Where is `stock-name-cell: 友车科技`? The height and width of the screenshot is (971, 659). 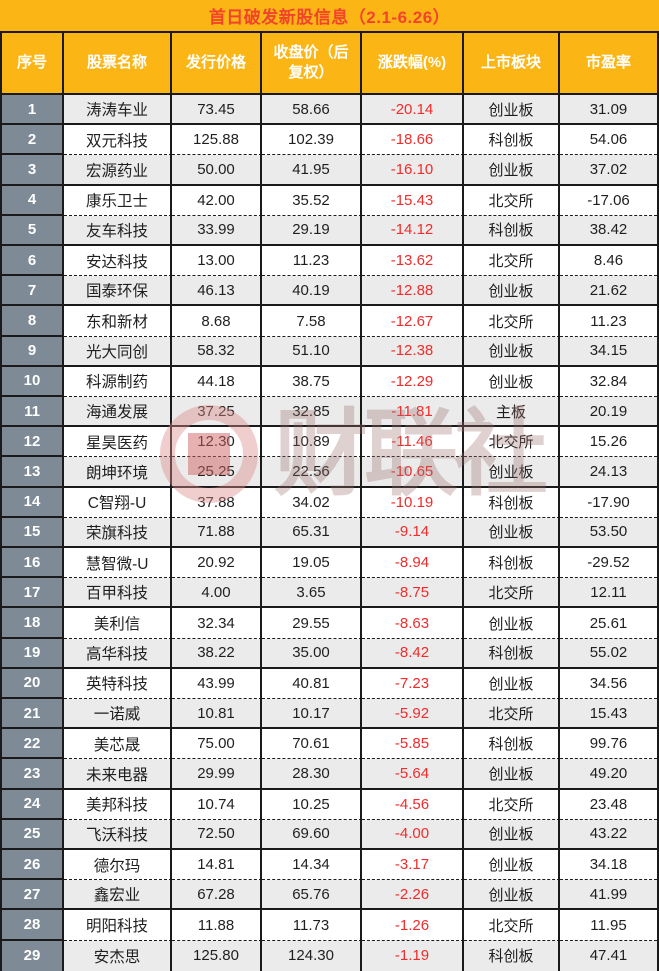
stock-name-cell: 友车科技 is located at coordinates (118, 231).